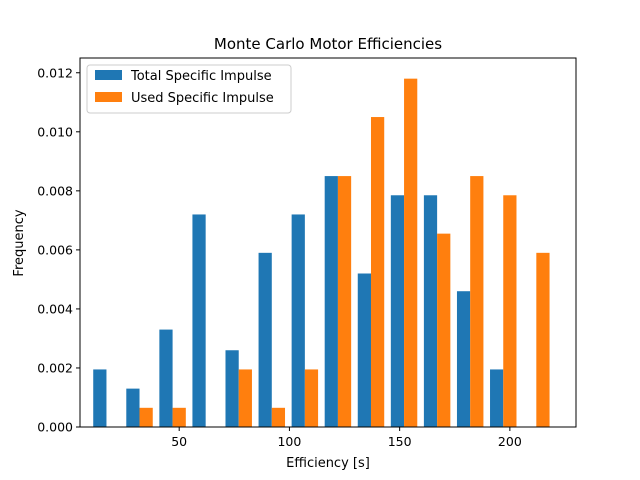  I want to click on y-tick-label-3: 0.006, so click(55, 249).